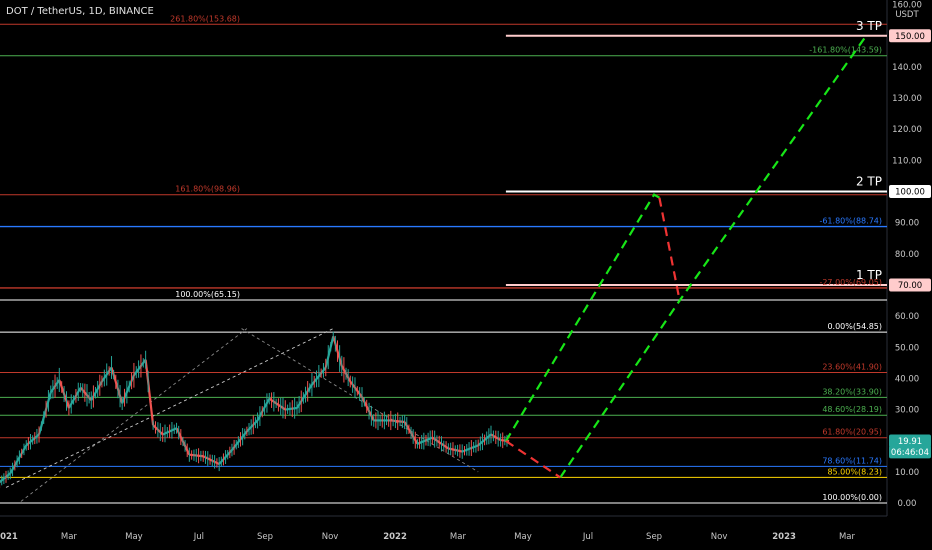 The image size is (932, 550). I want to click on time-axis-tick: 2022, so click(395, 537).